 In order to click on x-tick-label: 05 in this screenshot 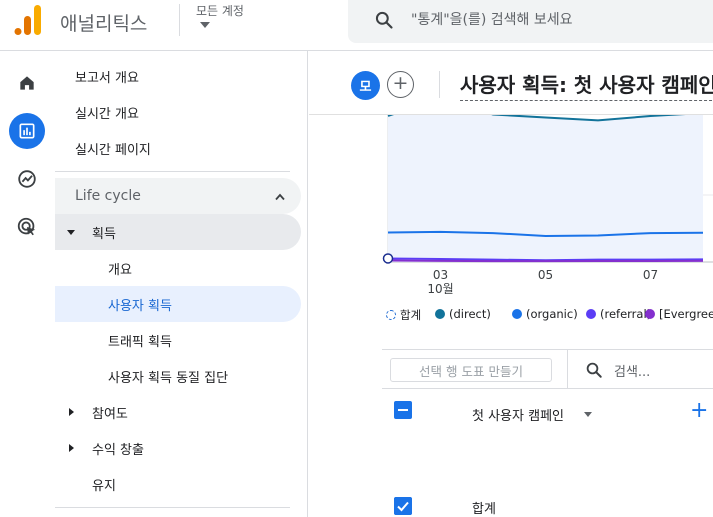, I will do `click(545, 275)`.